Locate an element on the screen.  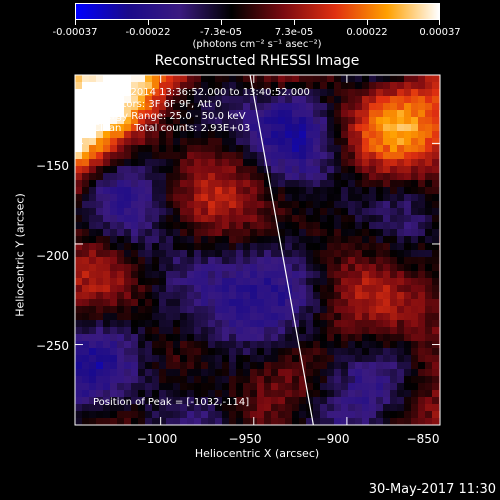
colorbar-tick is located at coordinates (367, 22).